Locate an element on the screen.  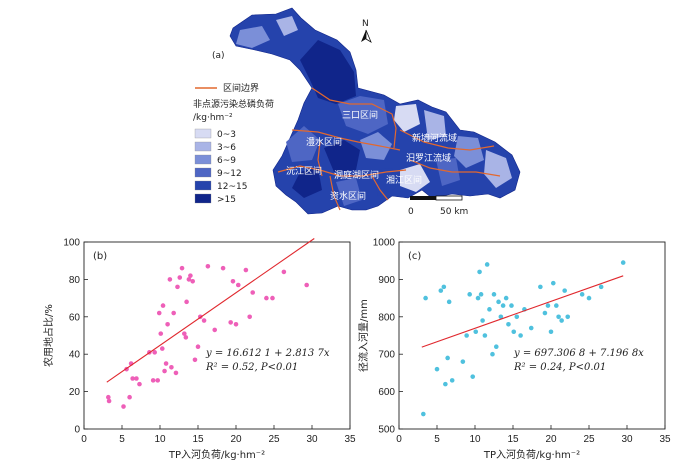
y-tick-label: 20 is located at coordinates (75, 392).